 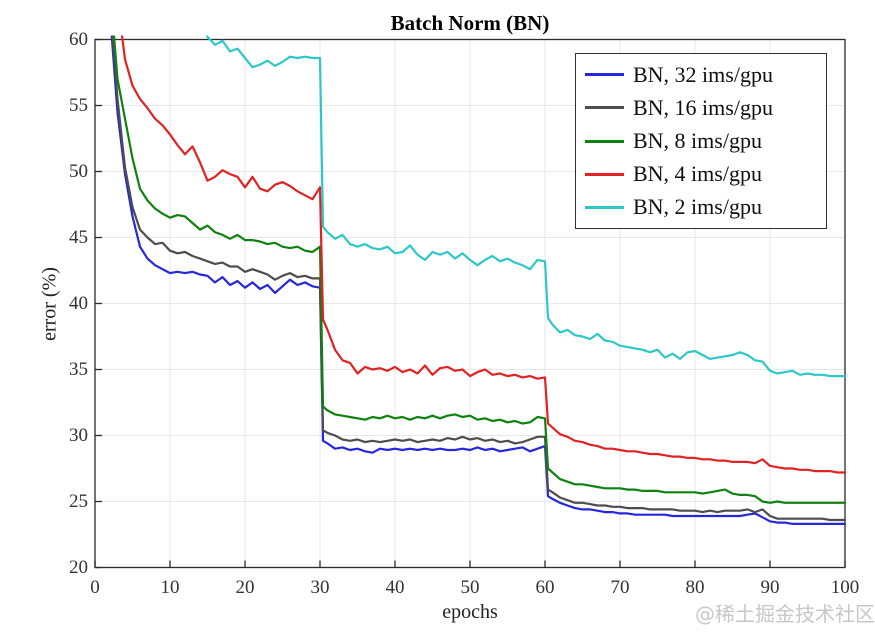 I want to click on legend-label: BN, 8 ims/gpu, so click(x=697, y=140).